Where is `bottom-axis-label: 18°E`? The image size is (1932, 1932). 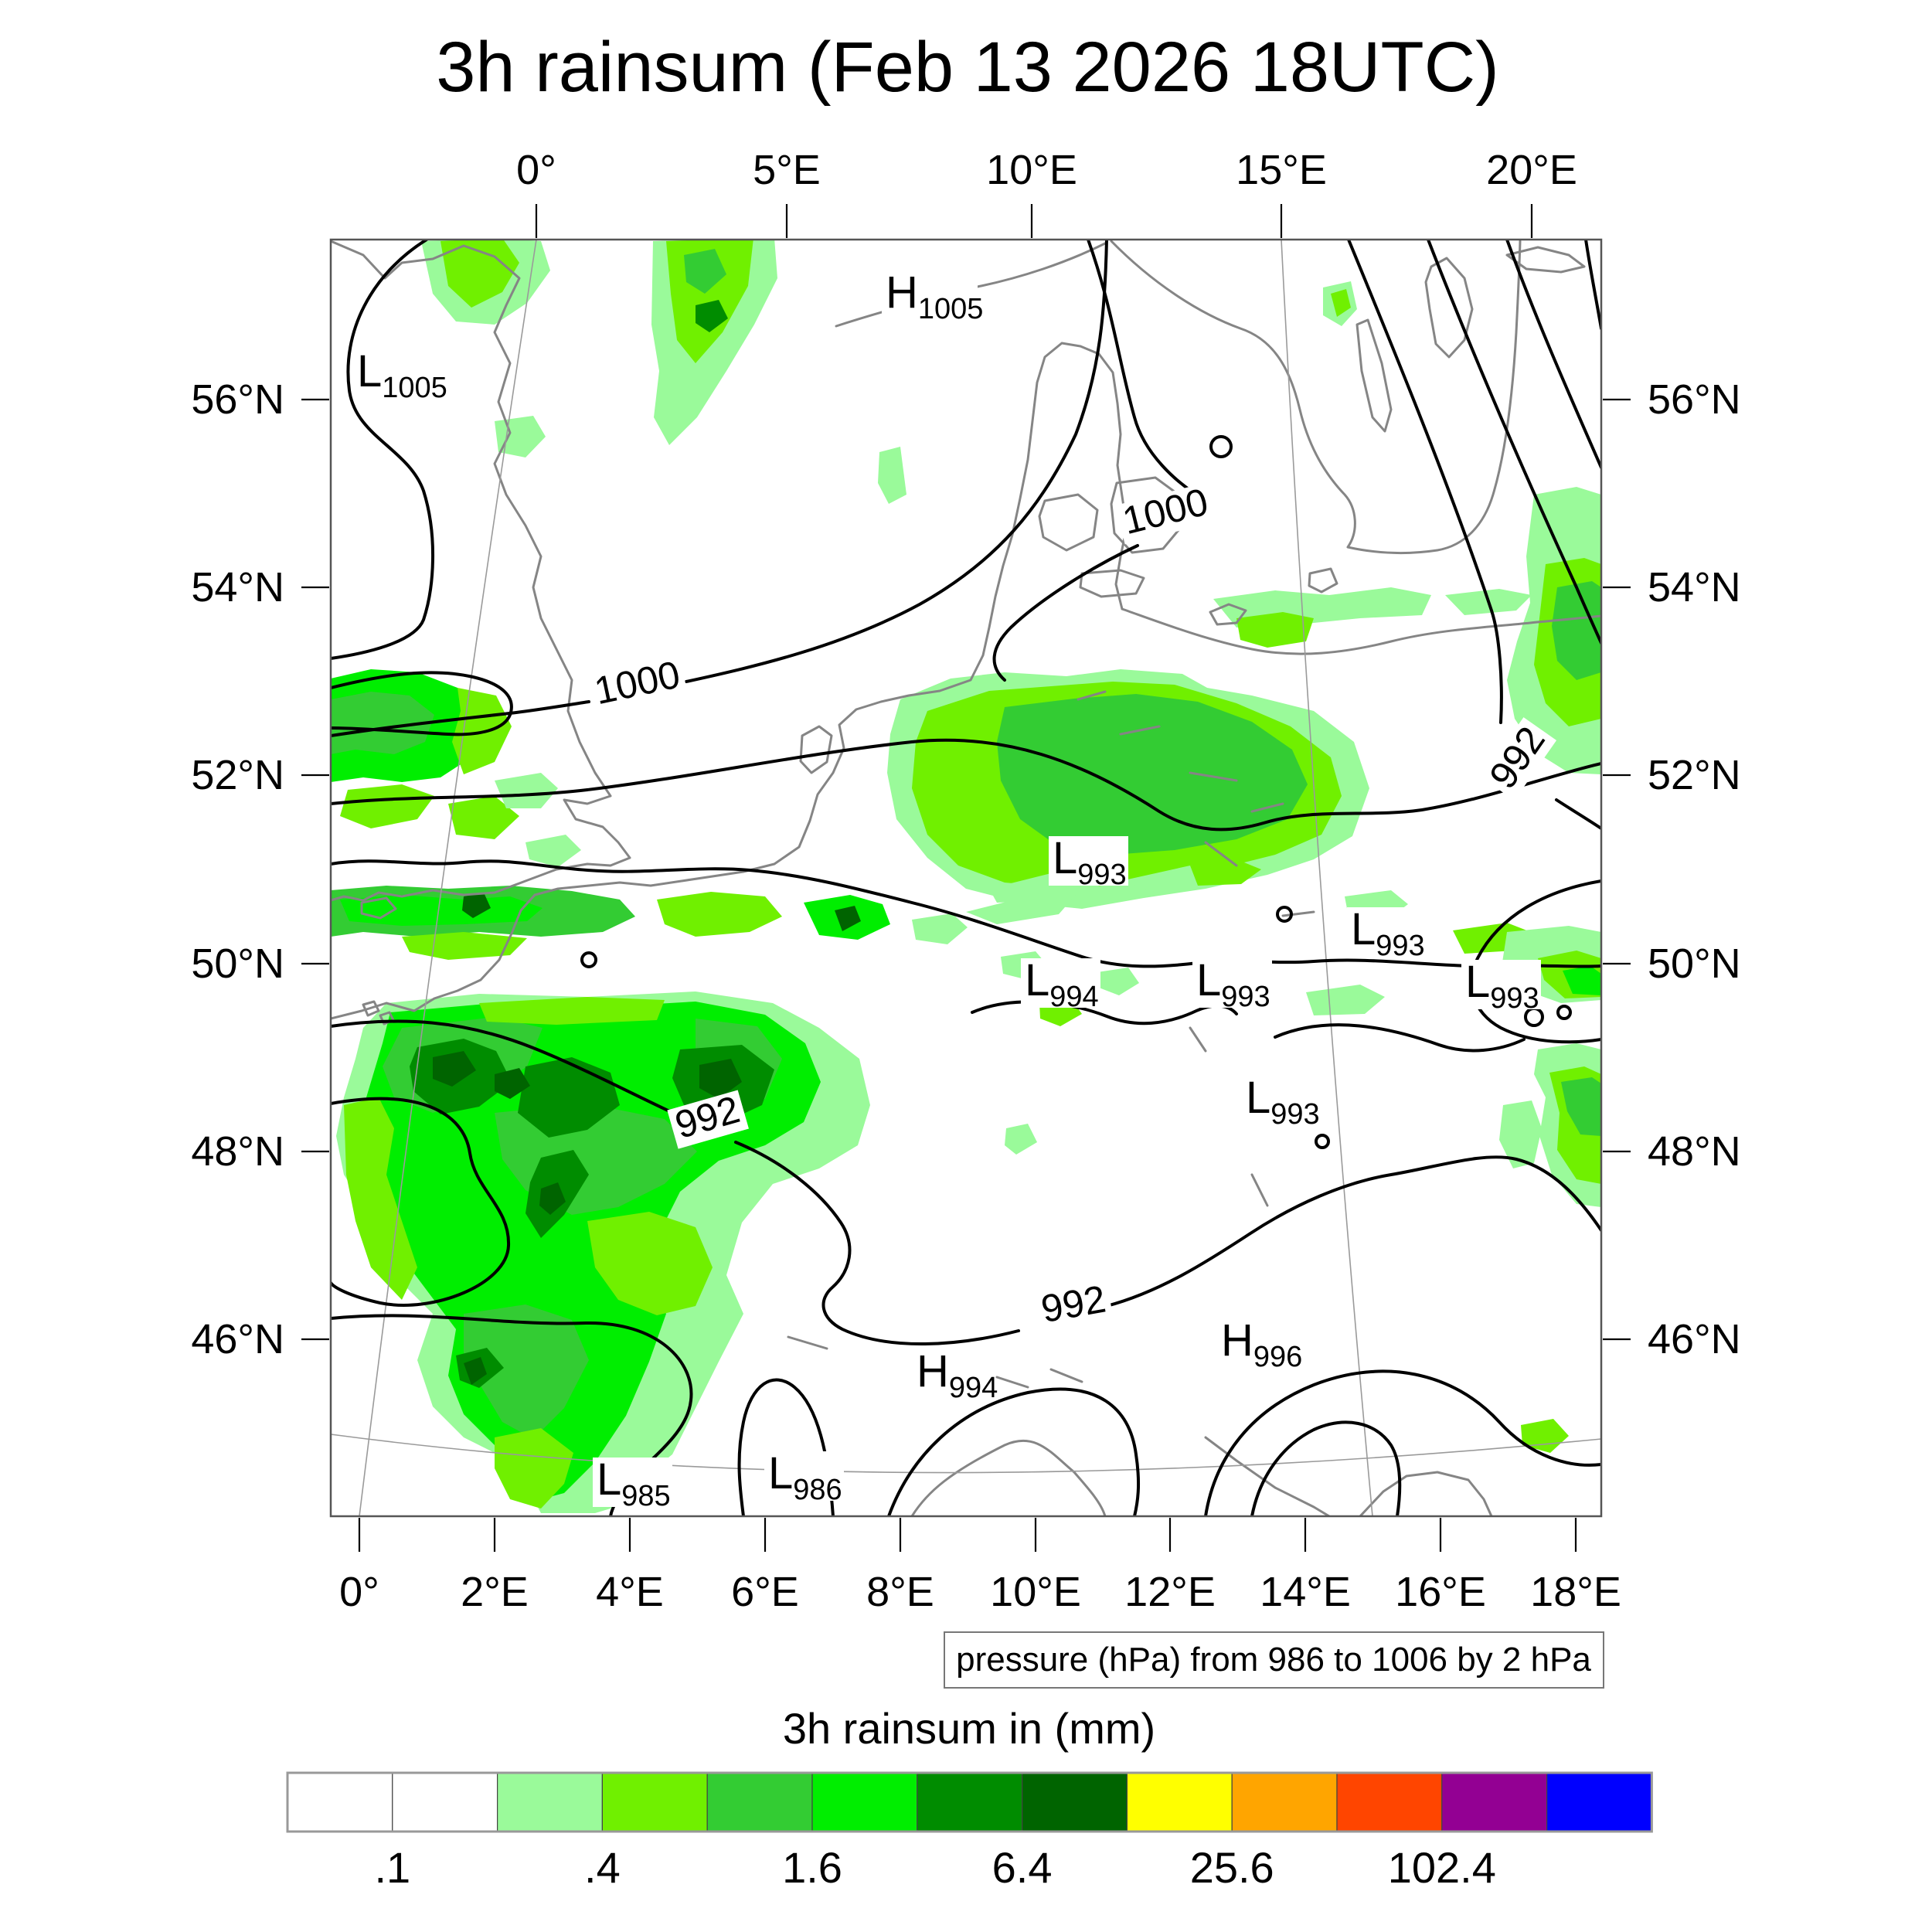 bottom-axis-label: 18°E is located at coordinates (1575, 1592).